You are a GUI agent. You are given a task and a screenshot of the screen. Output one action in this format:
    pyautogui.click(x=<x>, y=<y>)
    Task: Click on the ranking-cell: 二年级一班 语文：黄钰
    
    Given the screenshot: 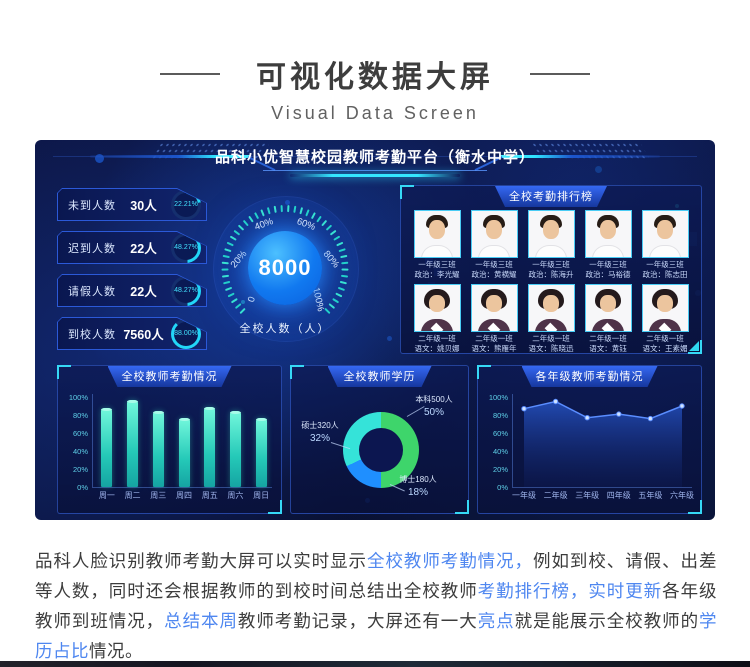 What is the action you would take?
    pyautogui.click(x=608, y=319)
    